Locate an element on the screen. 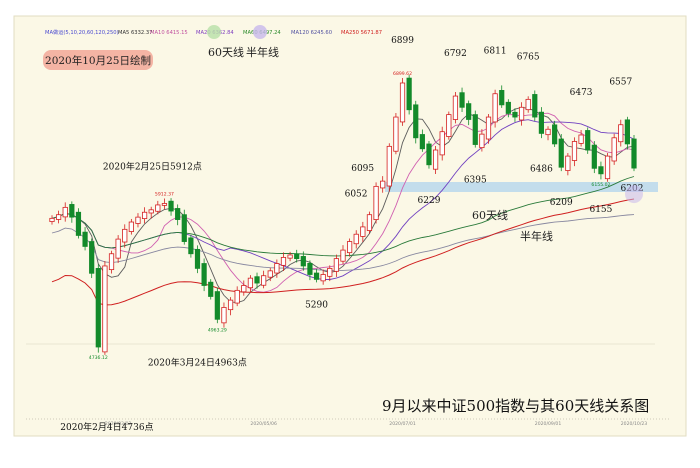 The width and height of the screenshot is (700, 468). ma60-highlight-circle is located at coordinates (214, 32).